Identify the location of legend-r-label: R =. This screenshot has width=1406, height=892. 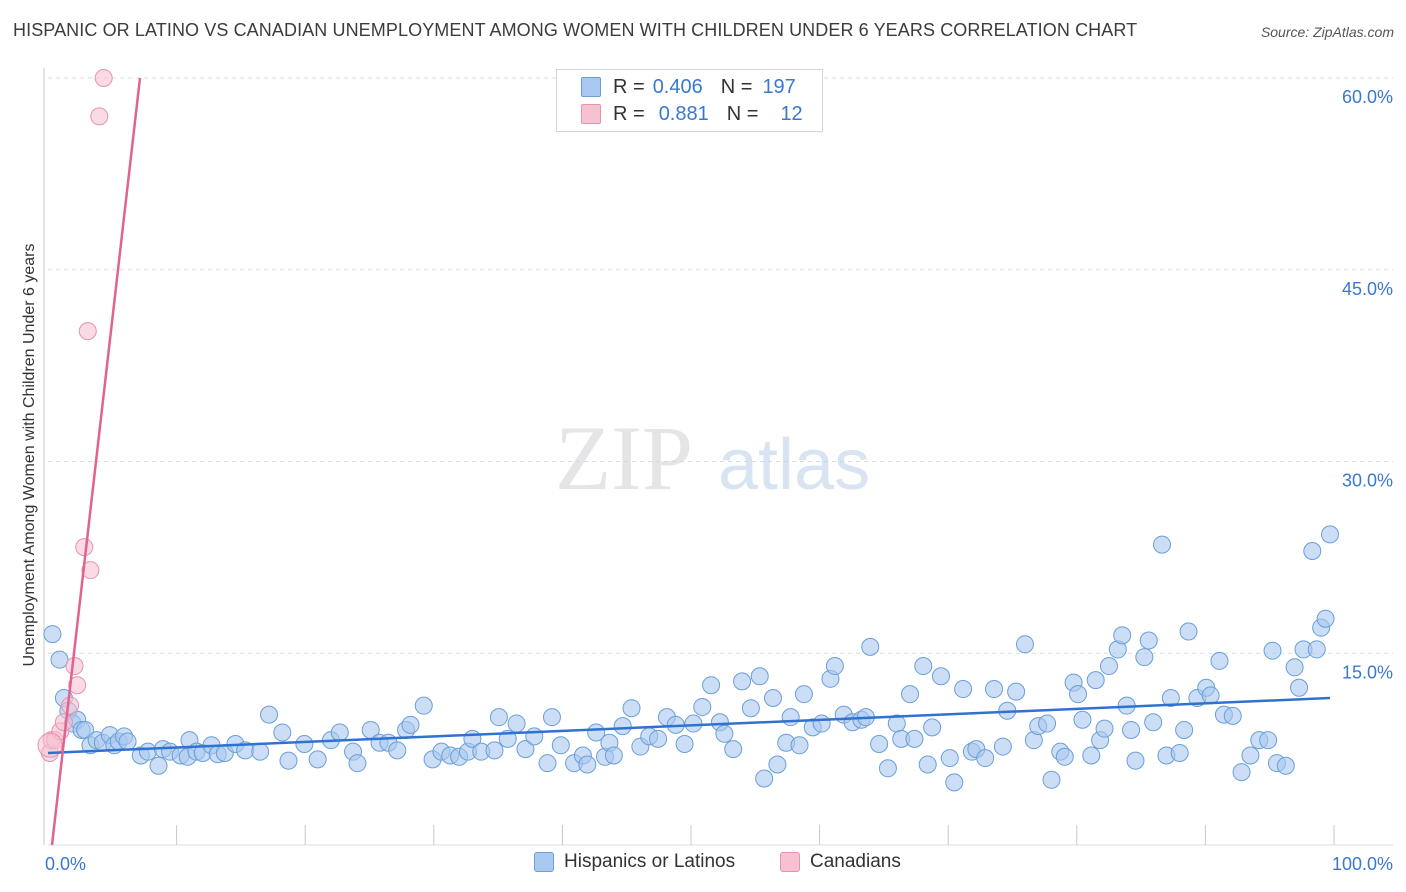
(629, 86).